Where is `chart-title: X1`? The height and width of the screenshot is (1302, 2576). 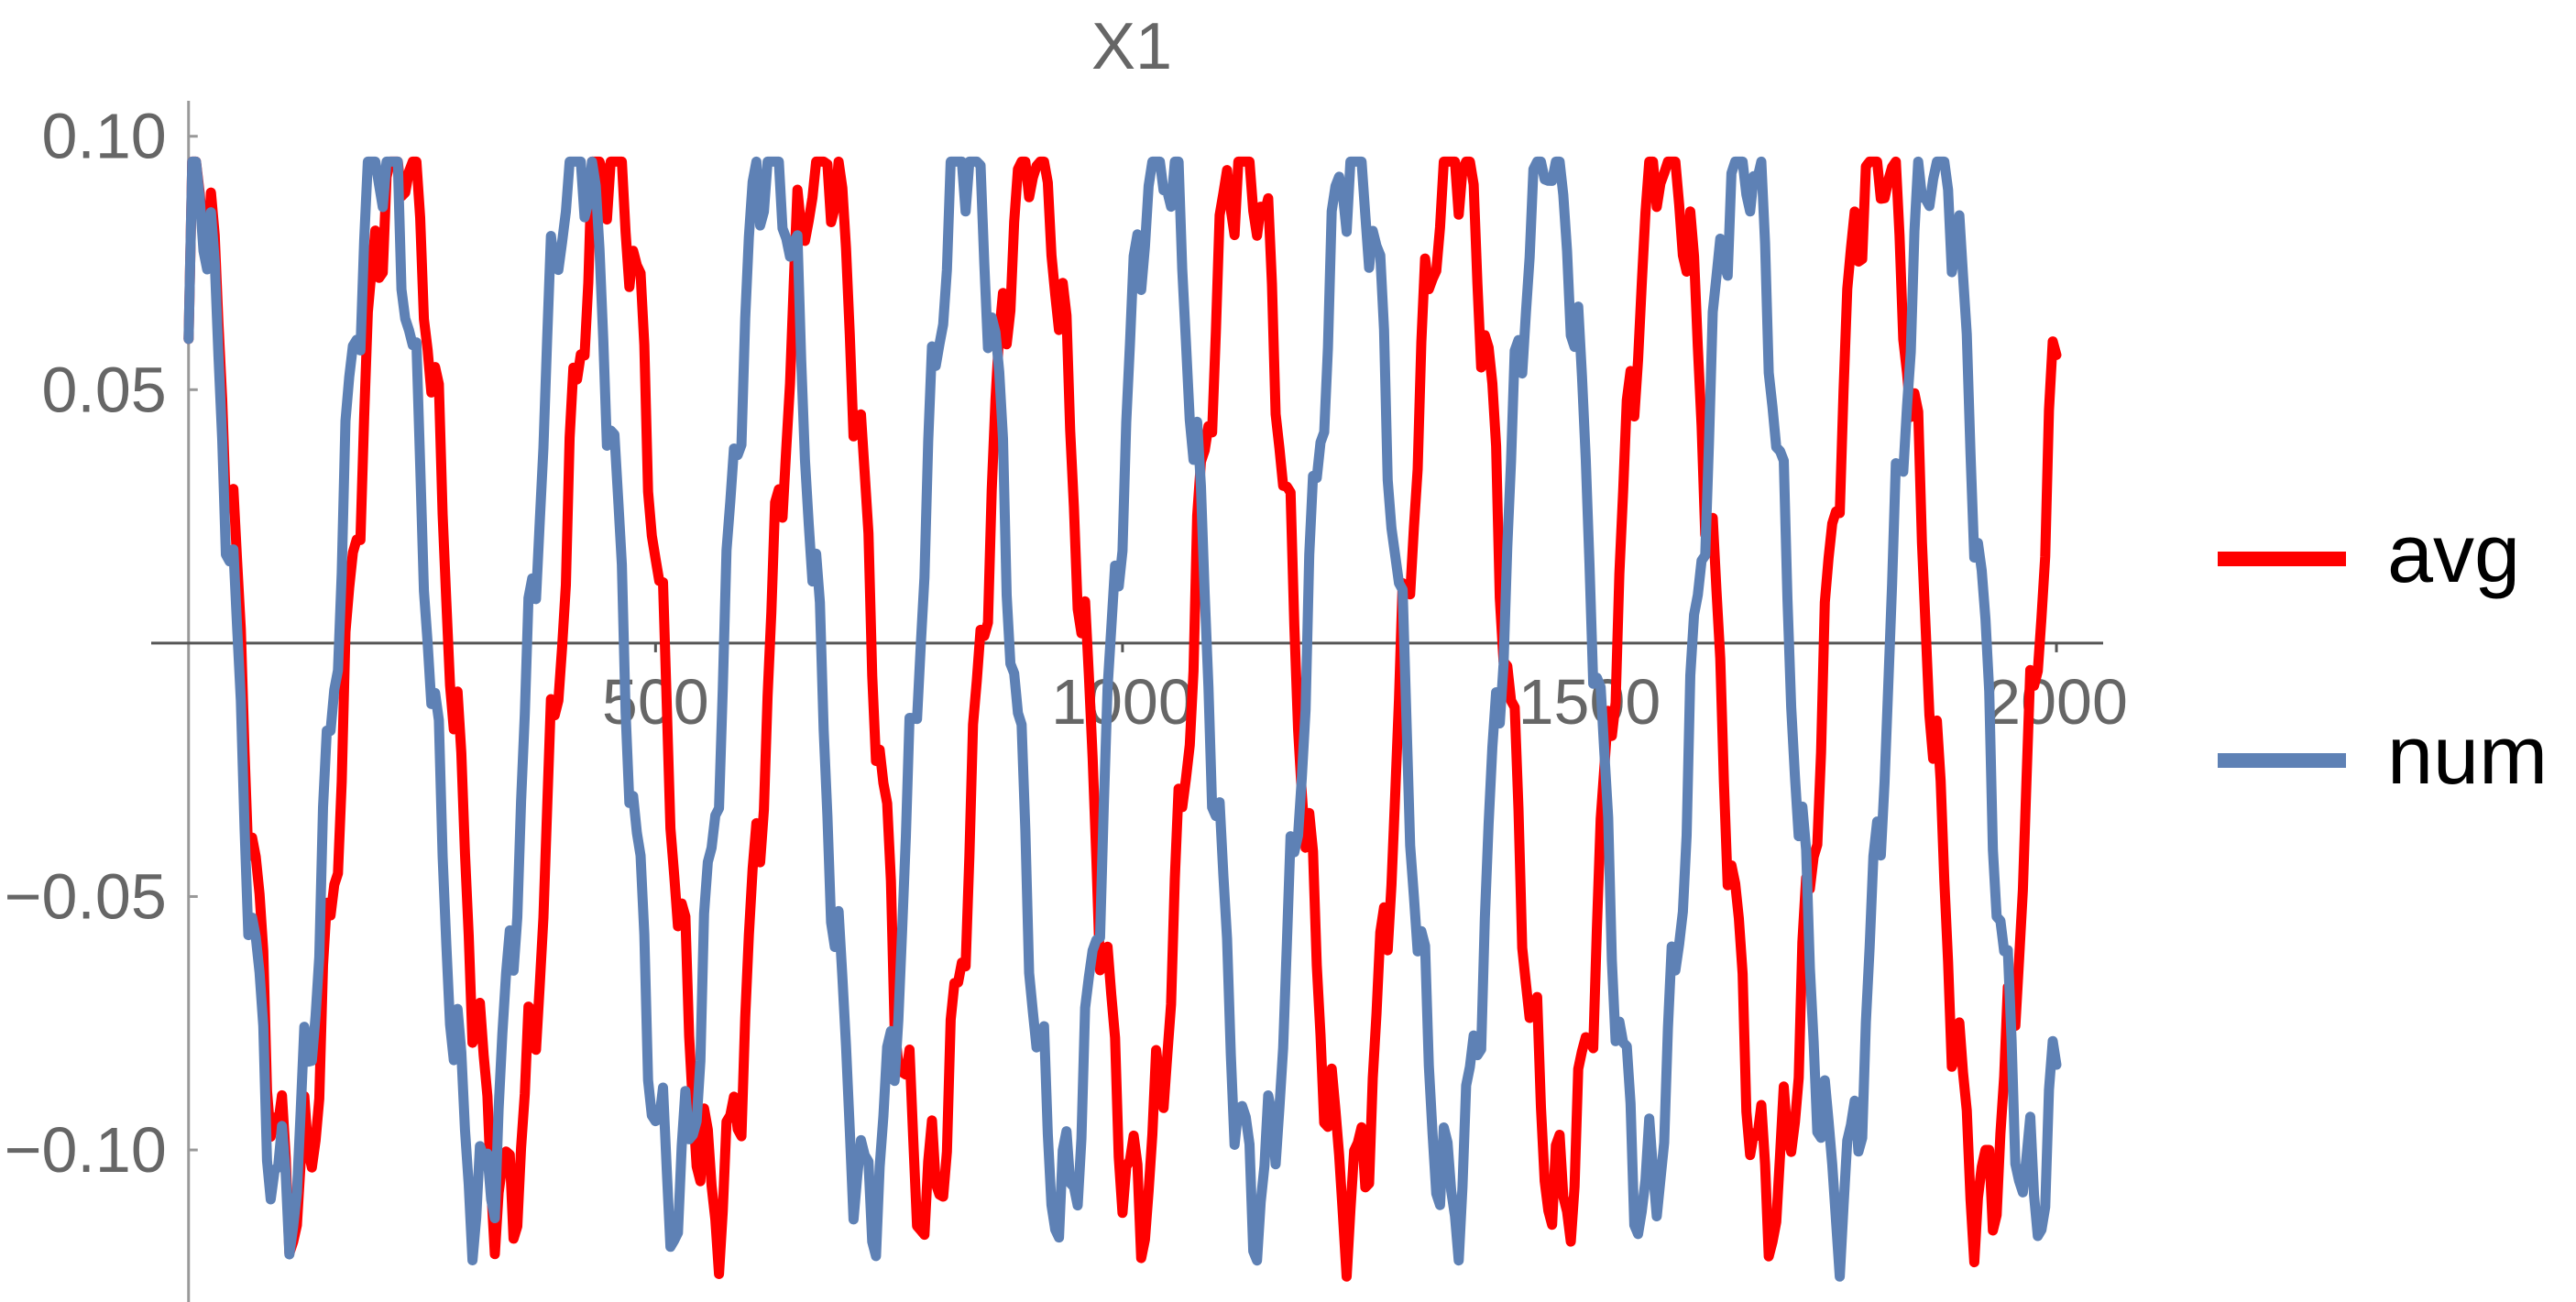 chart-title: X1 is located at coordinates (1131, 46).